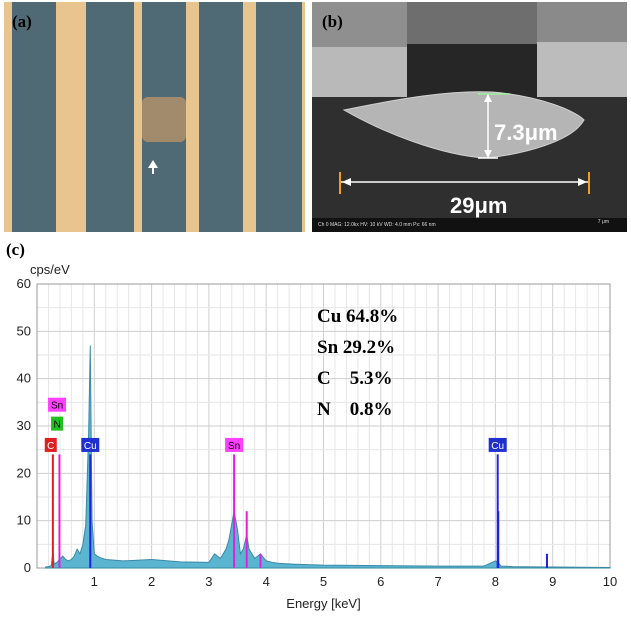  What do you see at coordinates (24, 520) in the screenshot?
I see `y-tick-label: 10` at bounding box center [24, 520].